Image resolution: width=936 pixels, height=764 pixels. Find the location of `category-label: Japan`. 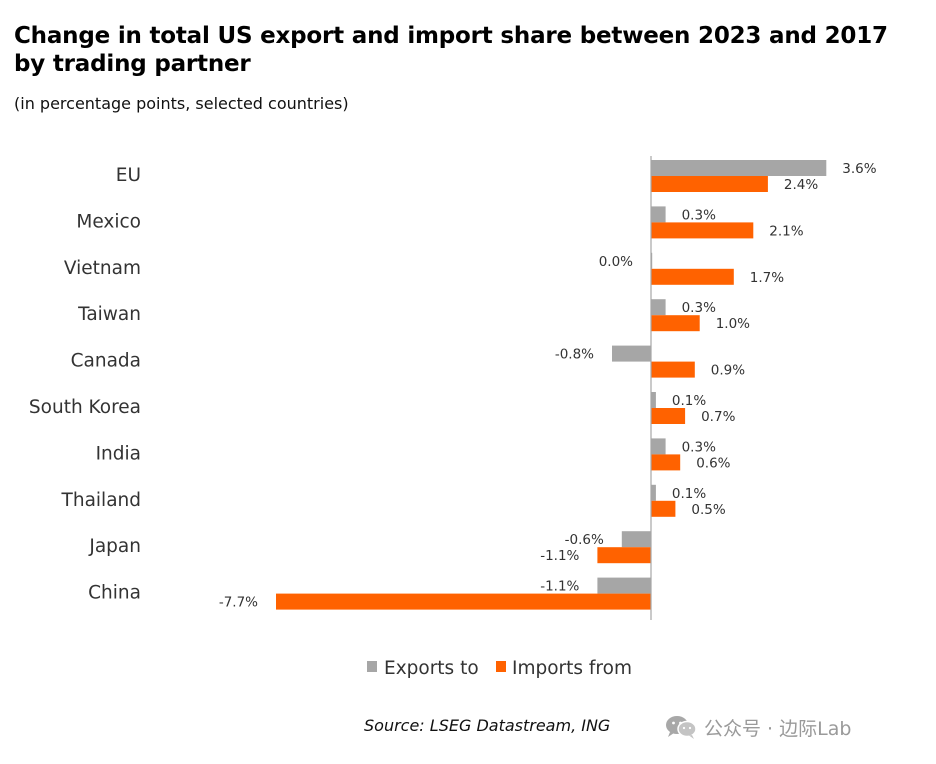

category-label: Japan is located at coordinates (114, 546).